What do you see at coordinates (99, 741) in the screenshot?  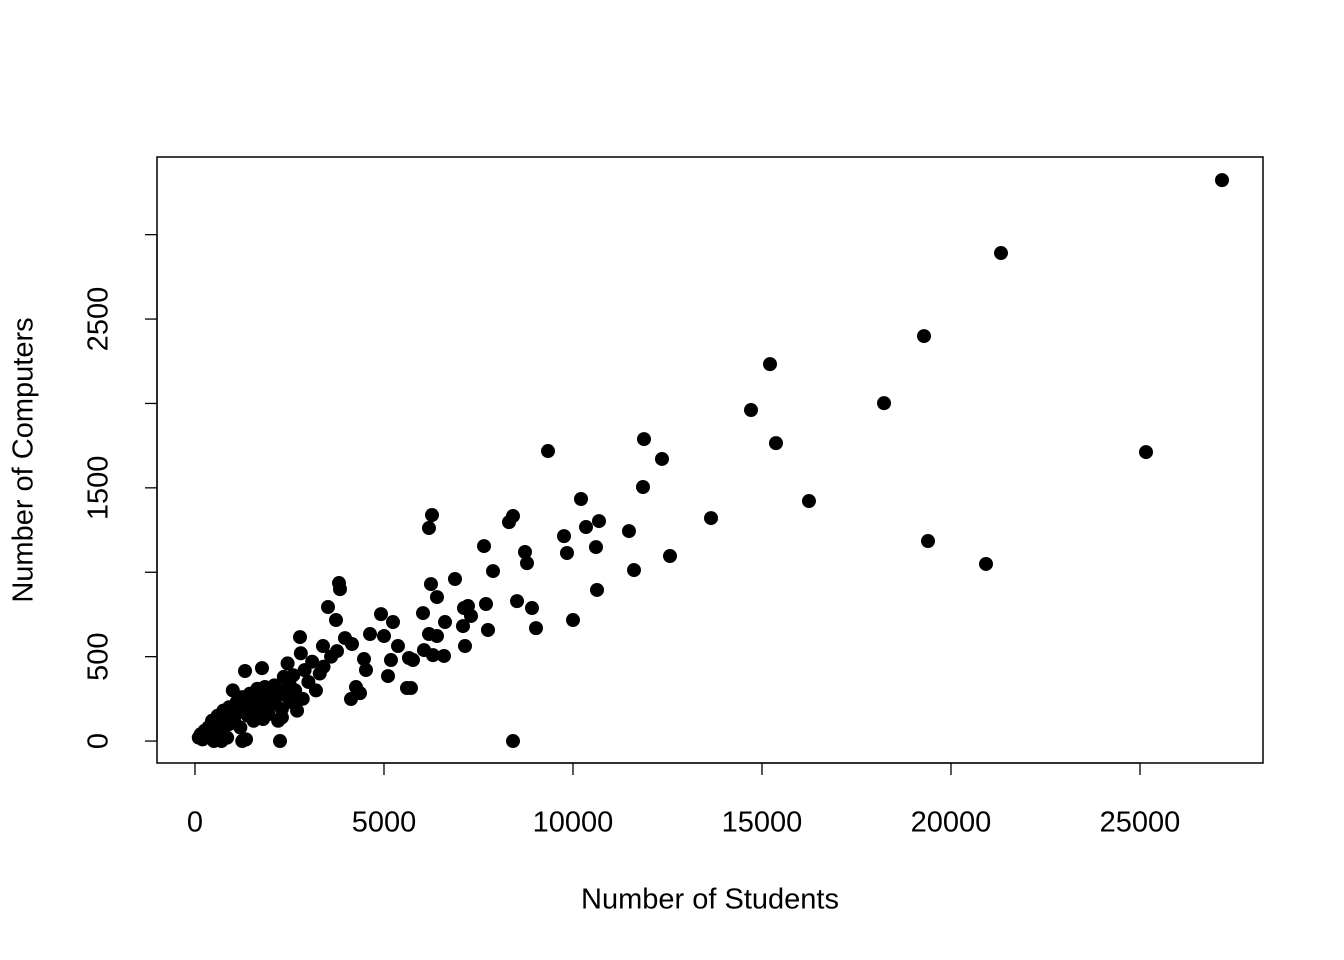 I see `y-tick-label: 0` at bounding box center [99, 741].